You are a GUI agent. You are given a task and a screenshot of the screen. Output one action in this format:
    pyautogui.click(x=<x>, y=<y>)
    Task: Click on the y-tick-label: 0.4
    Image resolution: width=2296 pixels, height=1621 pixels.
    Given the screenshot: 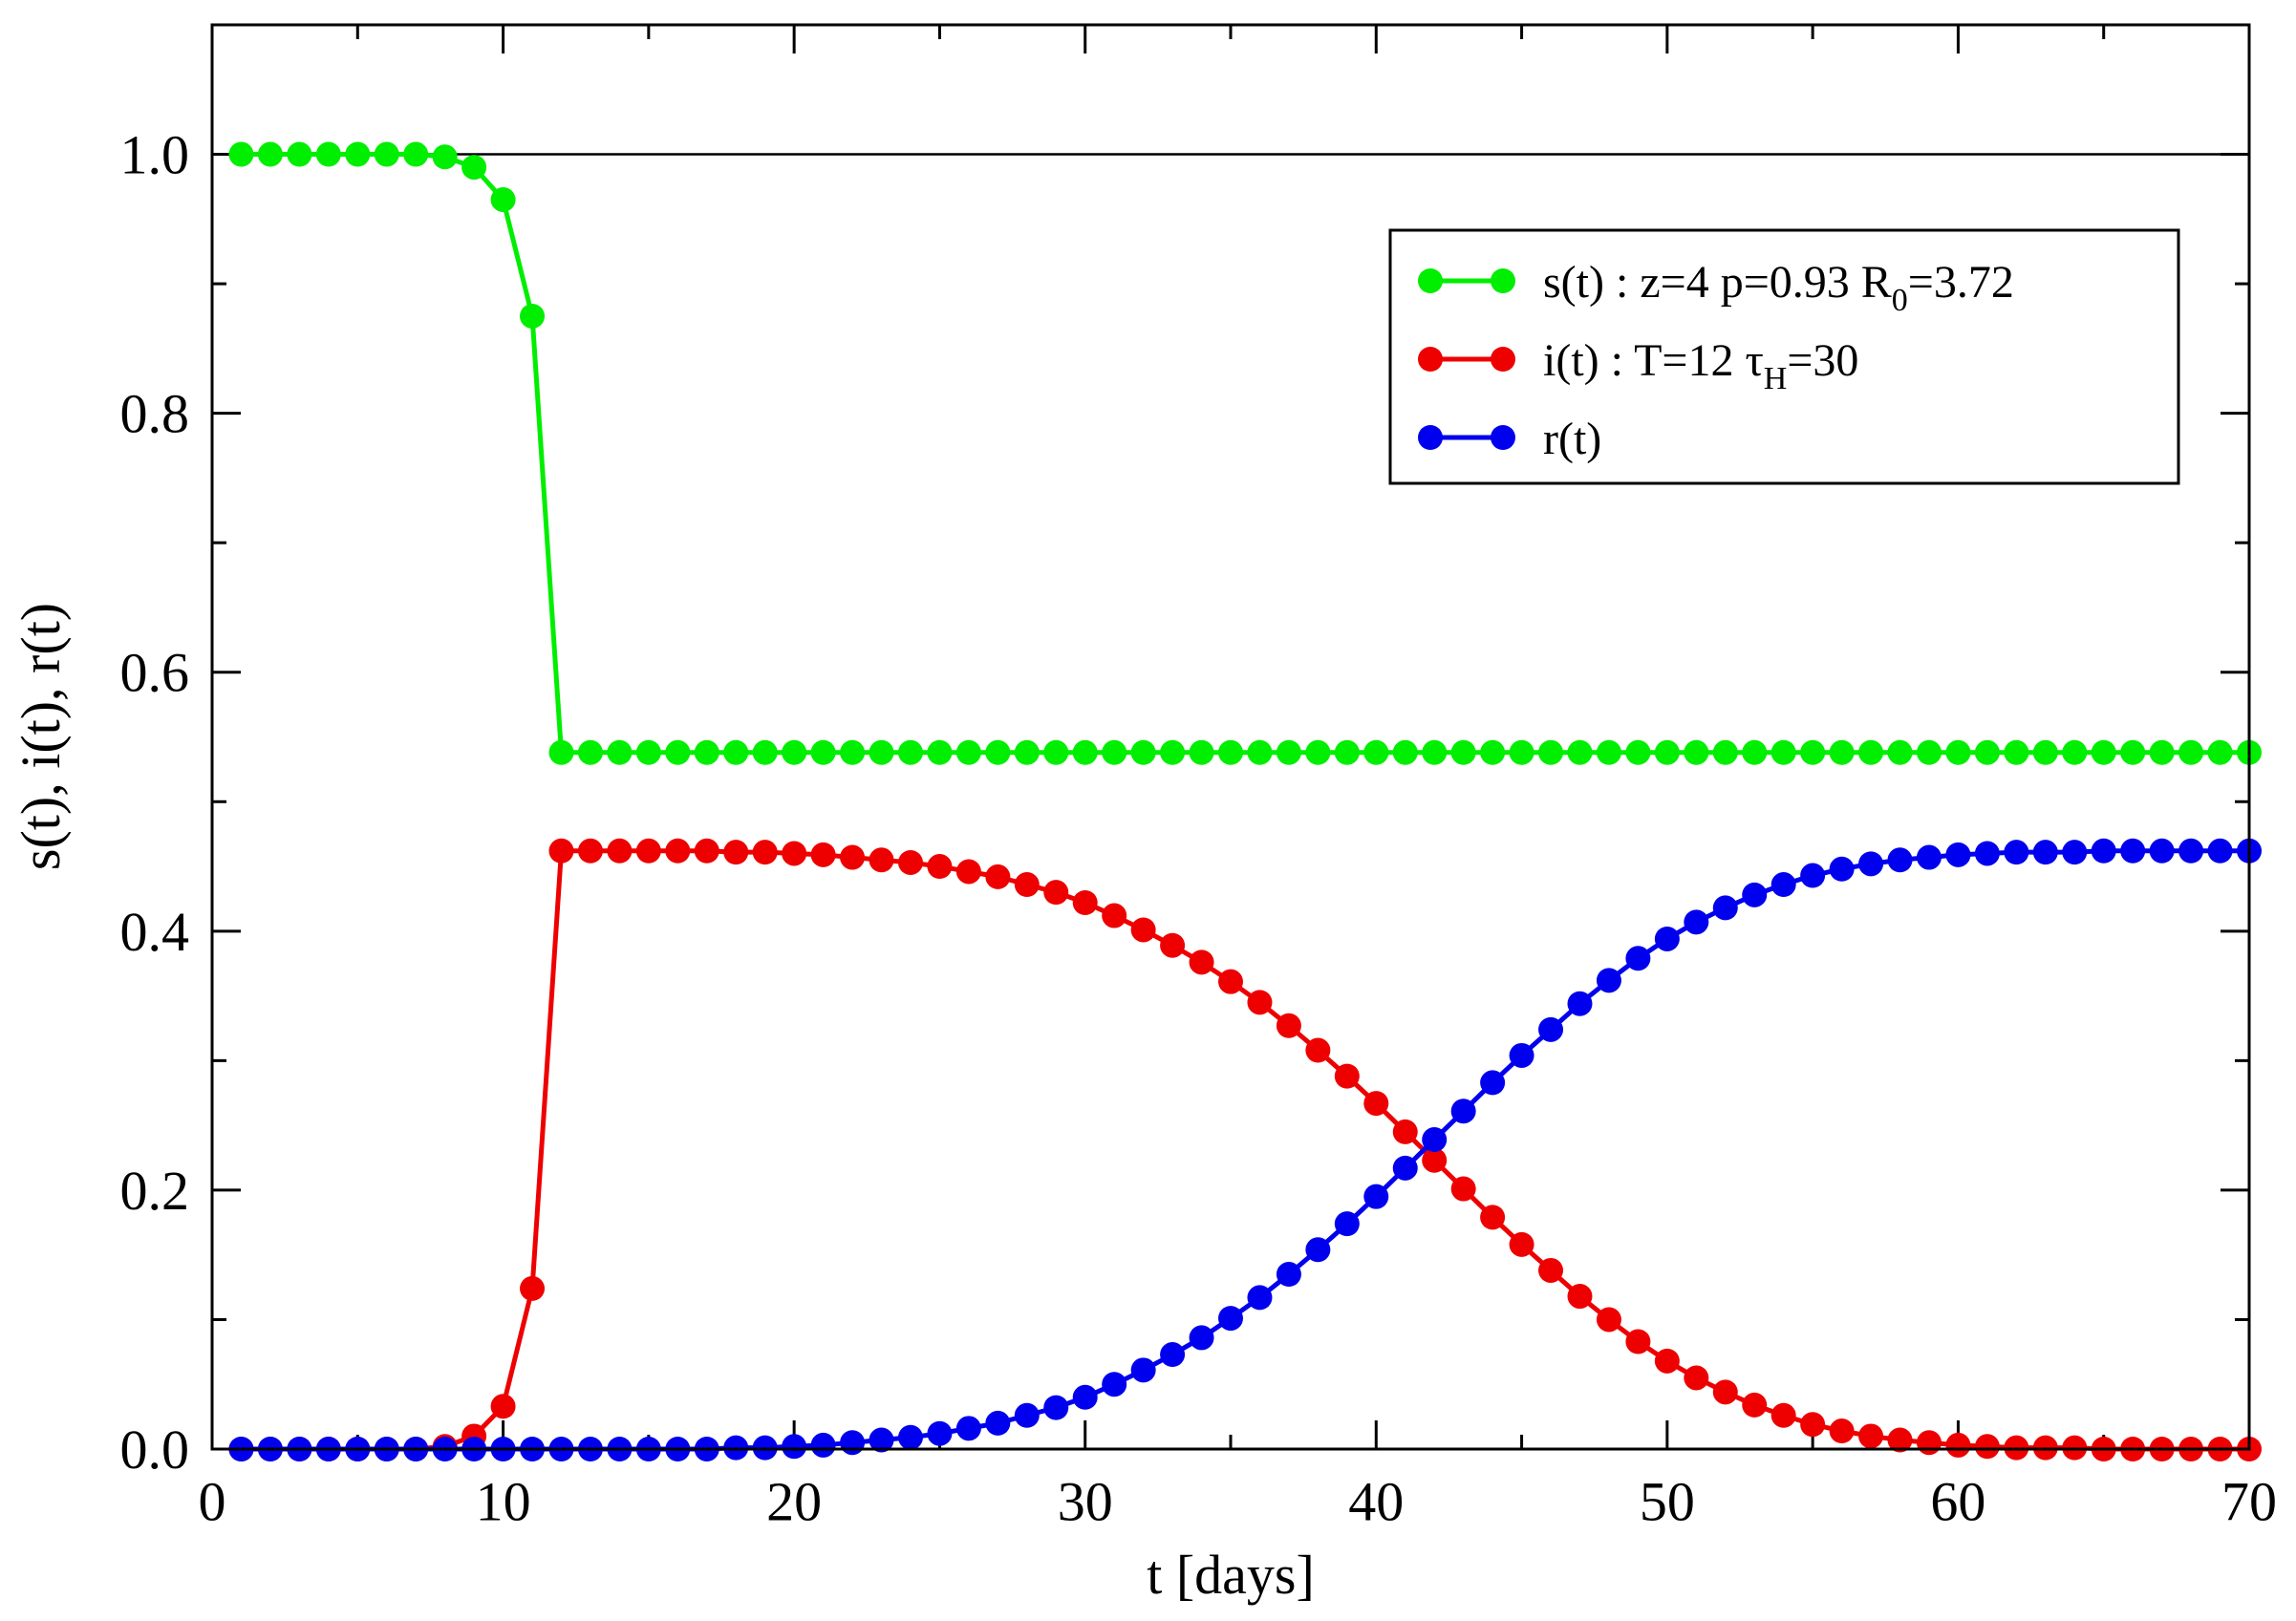 What is the action you would take?
    pyautogui.click(x=155, y=932)
    